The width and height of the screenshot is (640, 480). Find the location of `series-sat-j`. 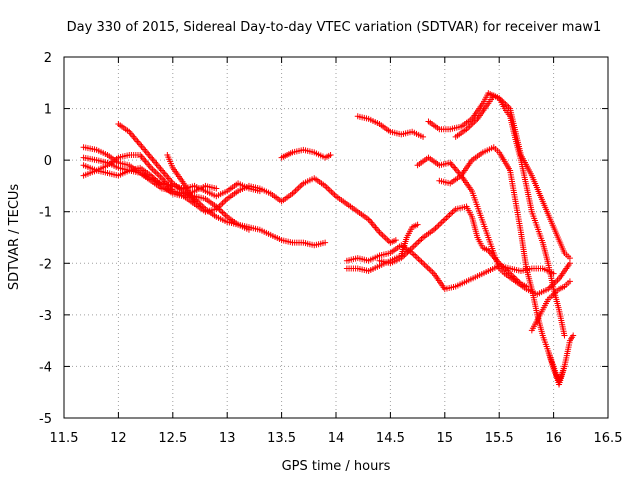

series-sat-j is located at coordinates (512, 177).